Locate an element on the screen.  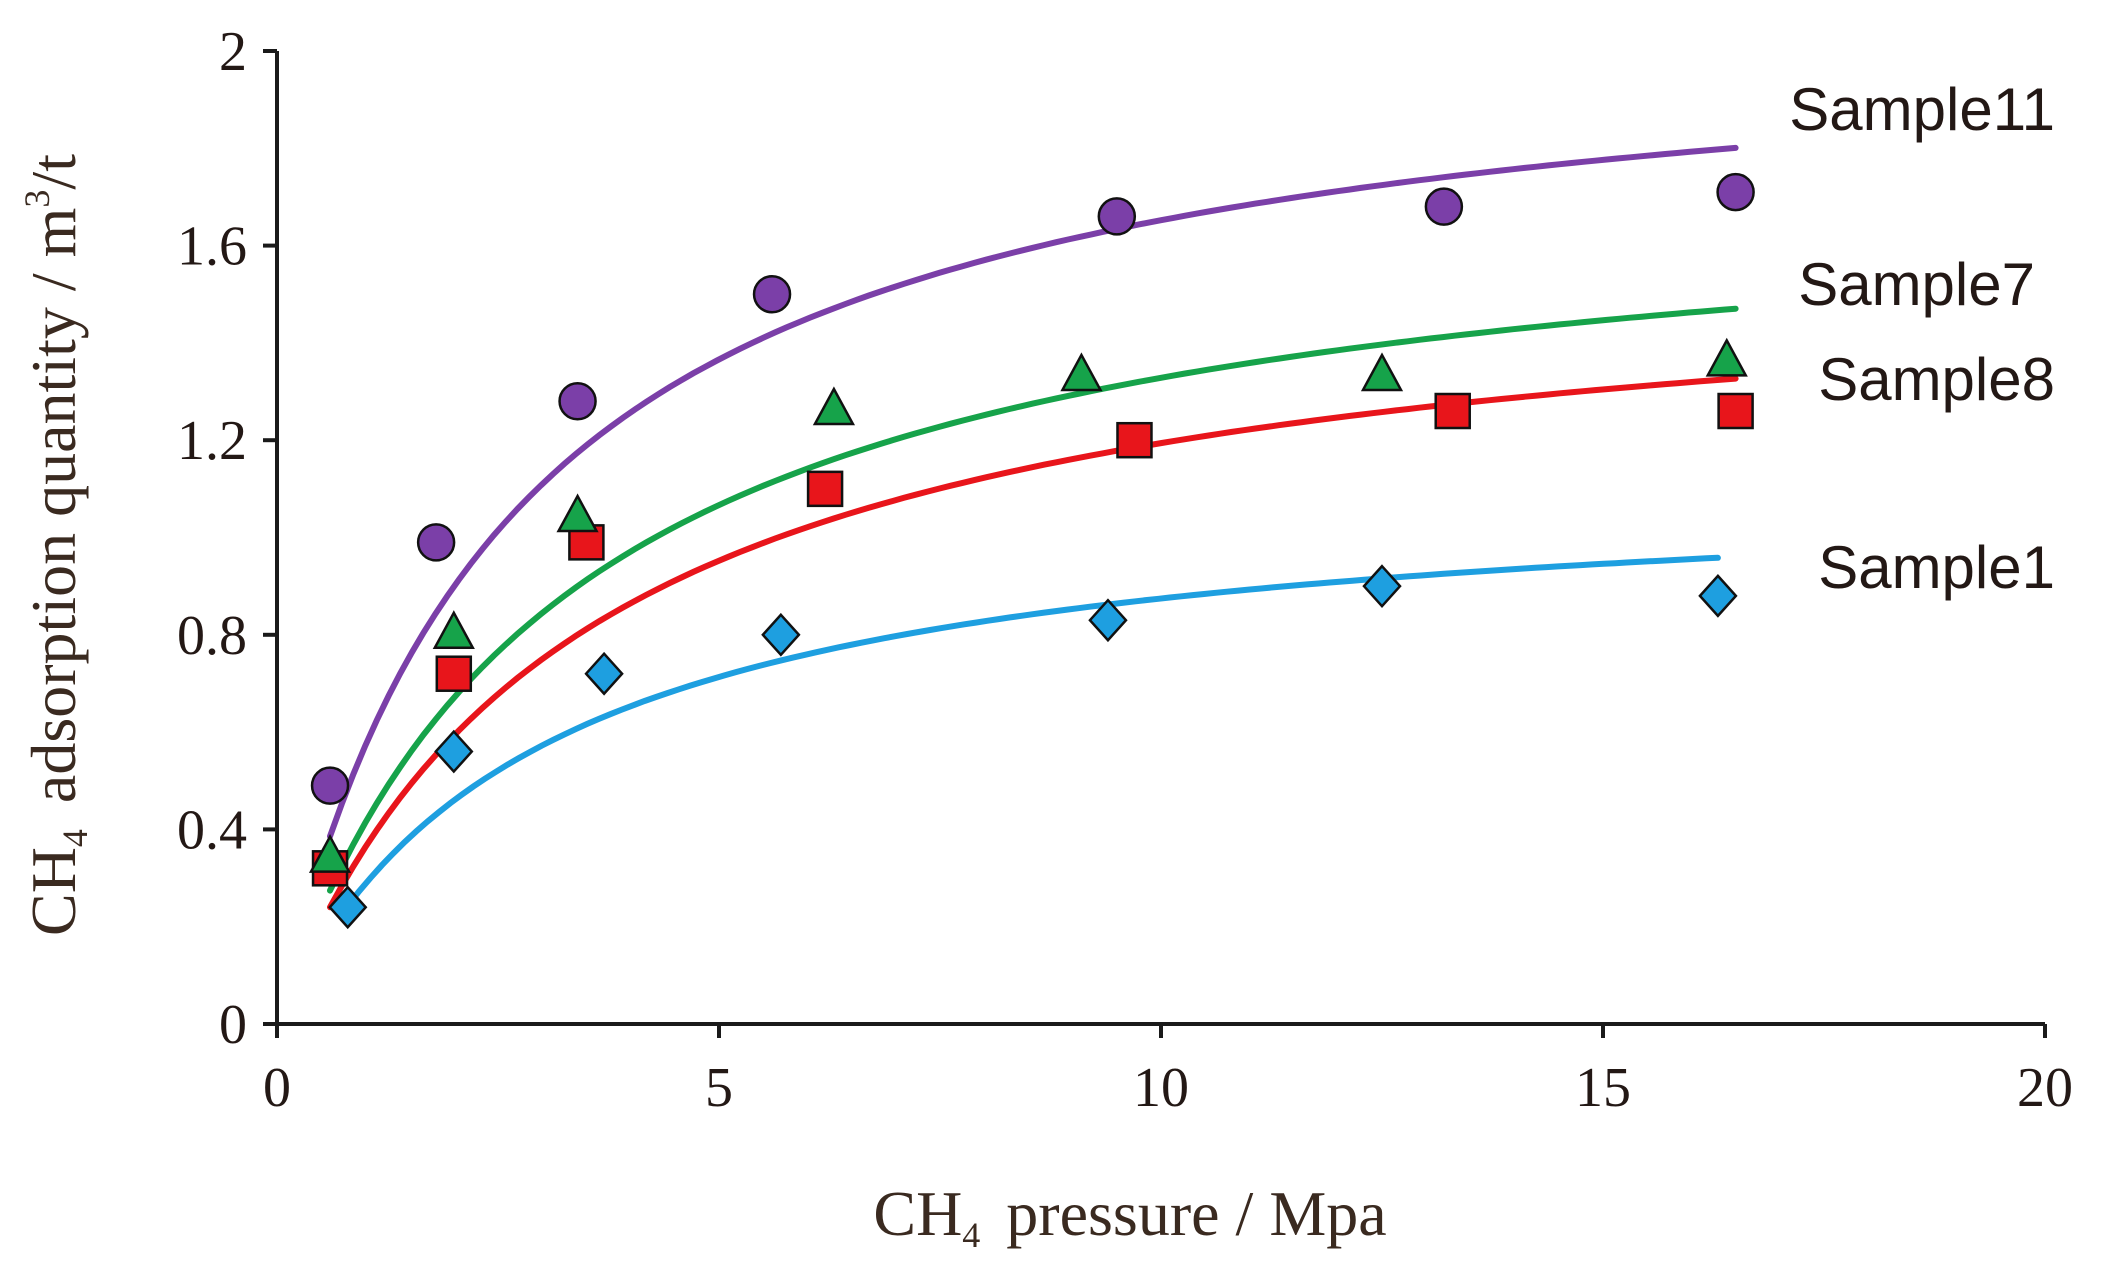
x-axis-title-rest: pressure / Mpa is located at coordinates (1196, 1213).